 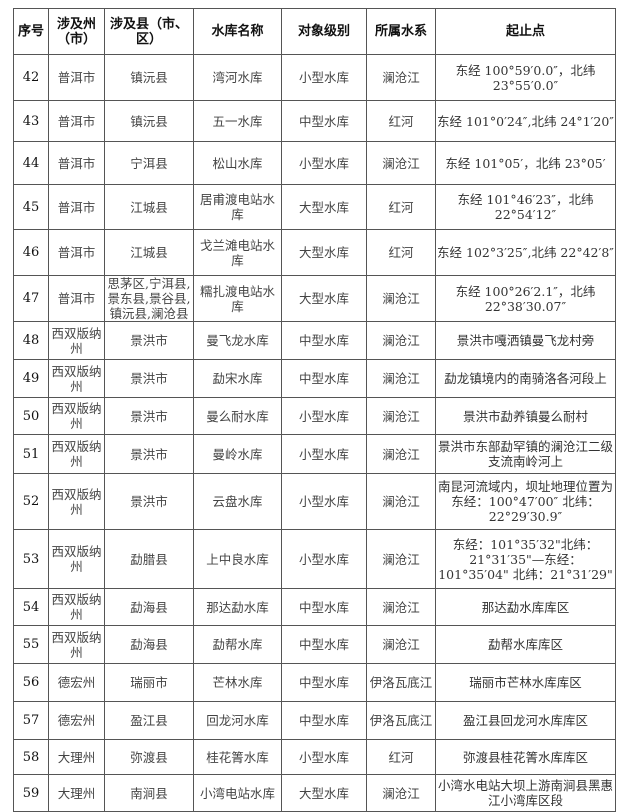 What do you see at coordinates (314, 31) in the screenshot?
I see `table-header: 序号 涉及州（市） 涉及县（市、区） 水库名称 对象级别 所属水系 起止点` at bounding box center [314, 31].